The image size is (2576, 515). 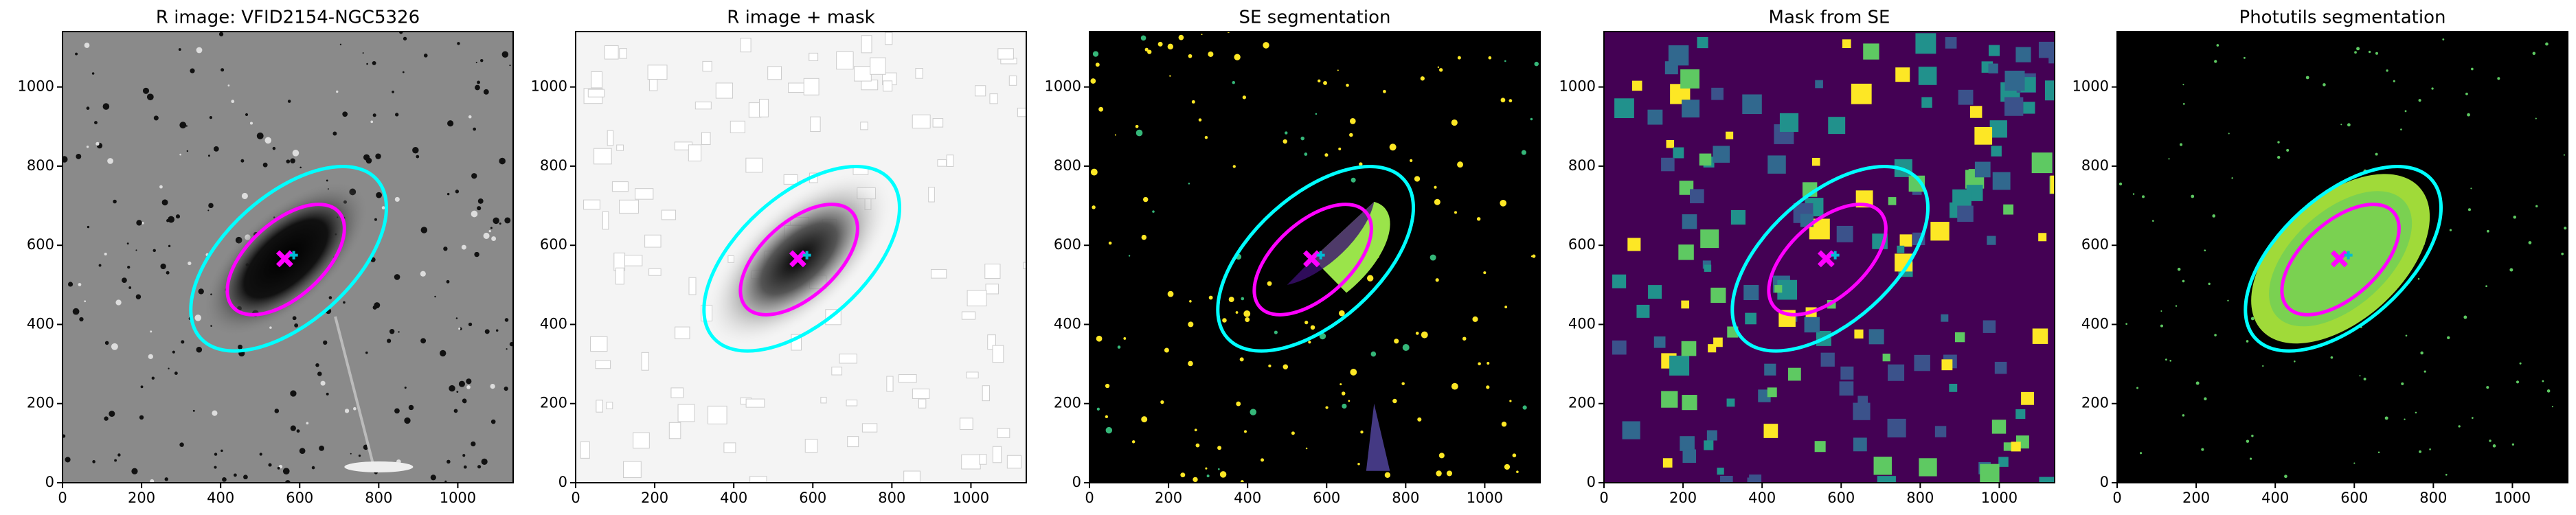 I want to click on y-tick-label: 400, so click(x=553, y=323).